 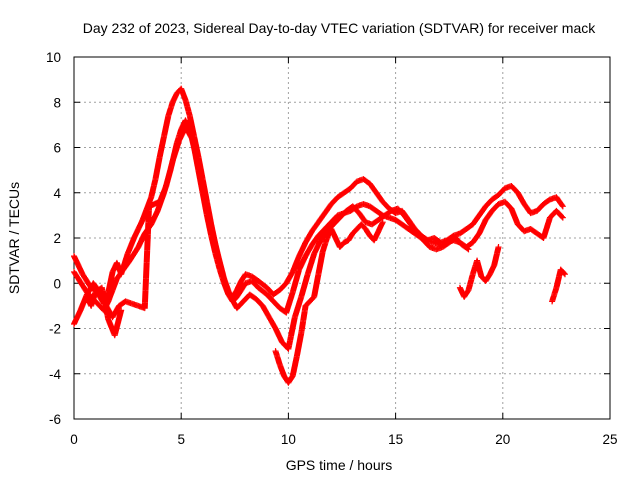 What do you see at coordinates (395, 439) in the screenshot?
I see `x-tick-label: 15` at bounding box center [395, 439].